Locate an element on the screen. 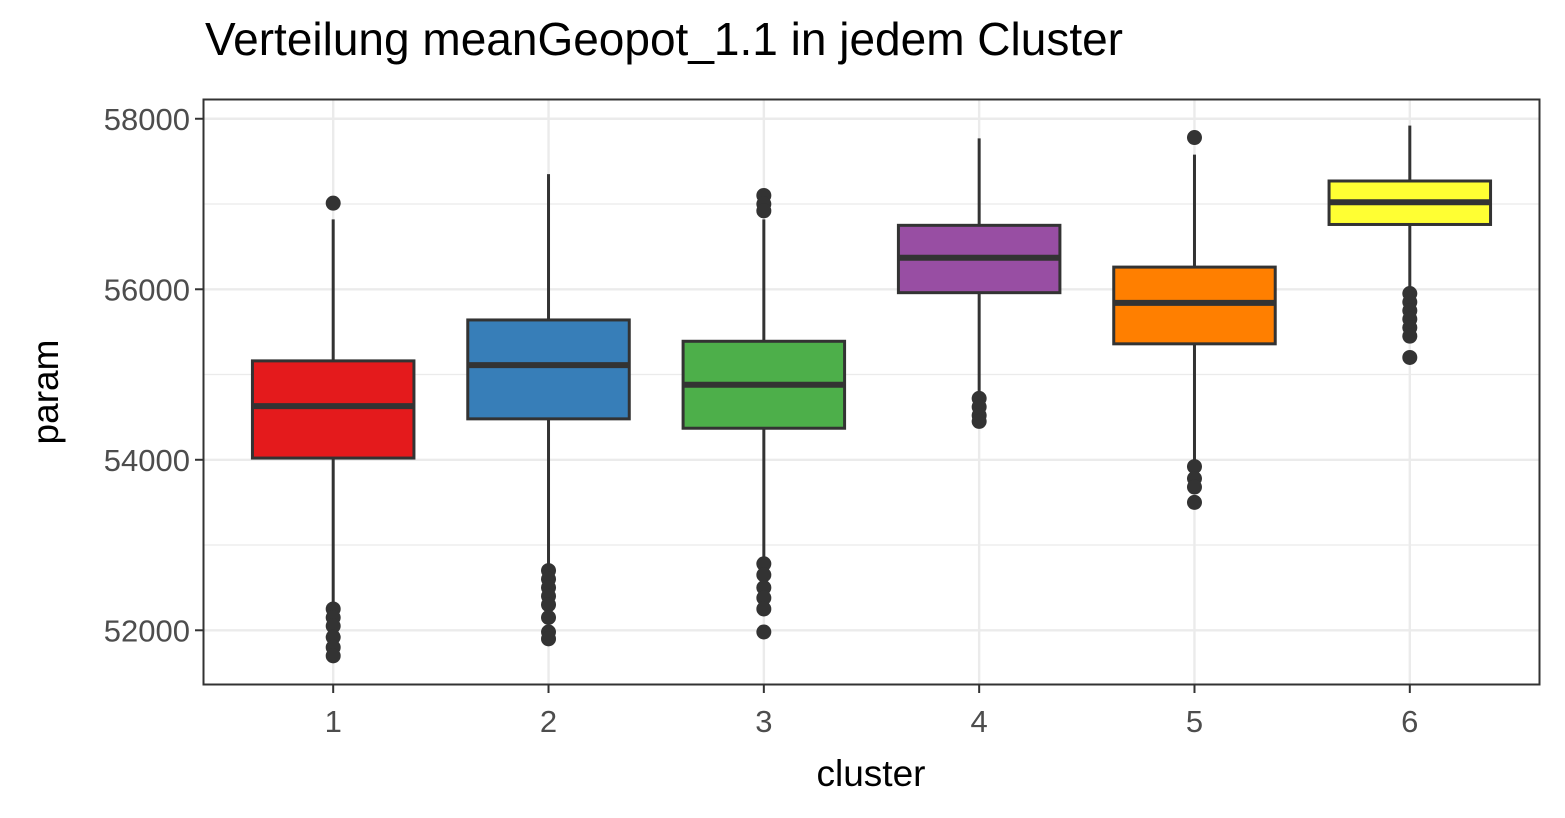 The image size is (1565, 818). y-tick-label: 54000 is located at coordinates (147, 460).